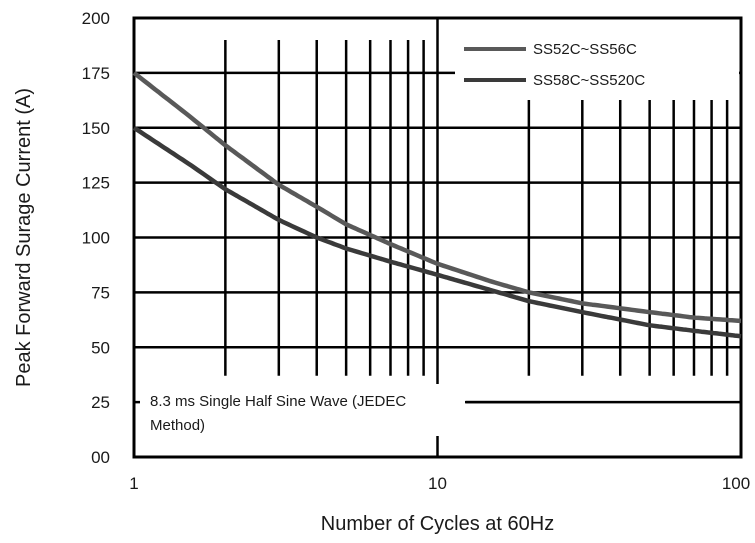 The height and width of the screenshot is (543, 755). What do you see at coordinates (96, 128) in the screenshot?
I see `y-tick-label: 150` at bounding box center [96, 128].